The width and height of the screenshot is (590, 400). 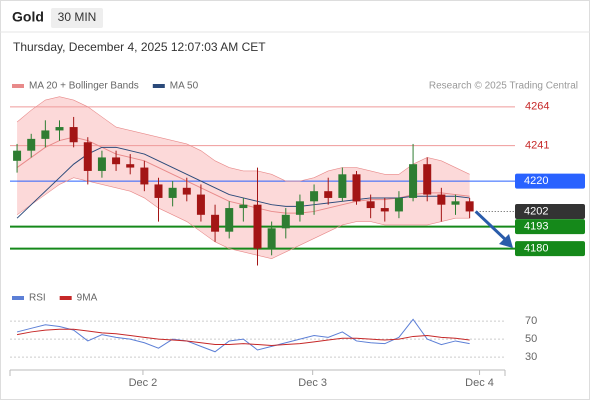 I want to click on x-tick-label: Dec 3, so click(x=312, y=383).